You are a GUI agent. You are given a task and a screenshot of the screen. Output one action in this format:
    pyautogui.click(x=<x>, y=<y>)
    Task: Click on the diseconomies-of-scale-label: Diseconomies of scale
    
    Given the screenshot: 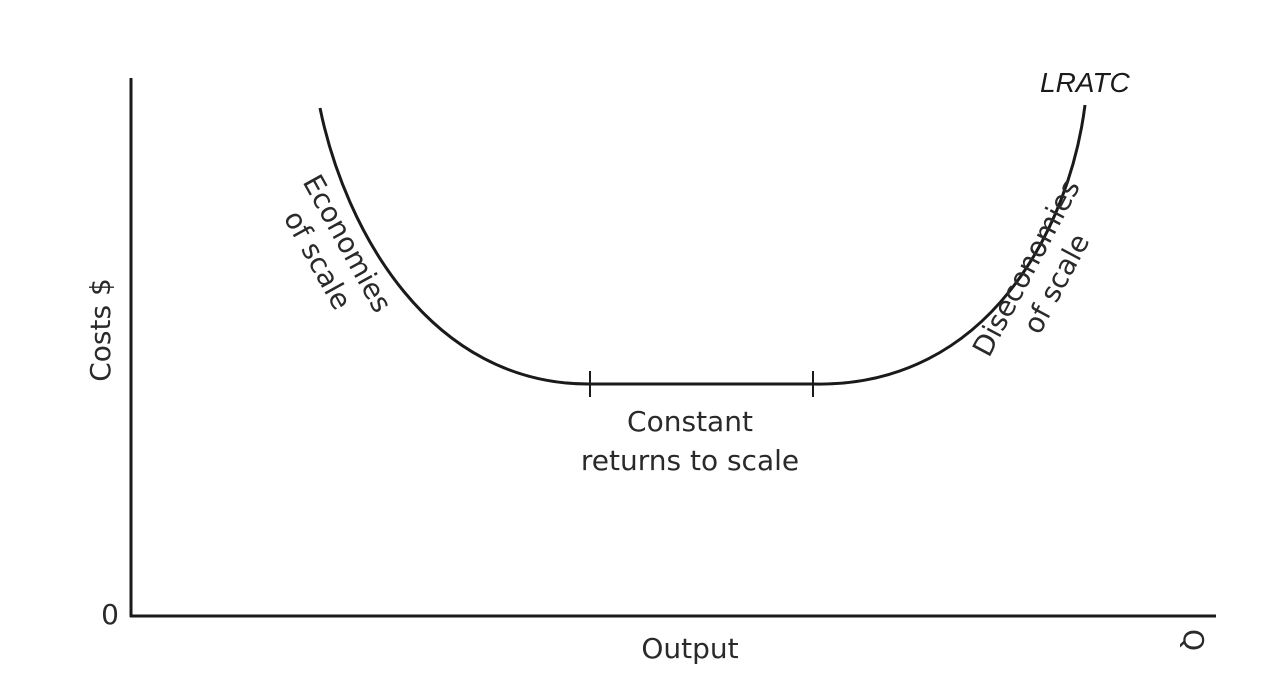 What is the action you would take?
    pyautogui.click(x=1031, y=268)
    